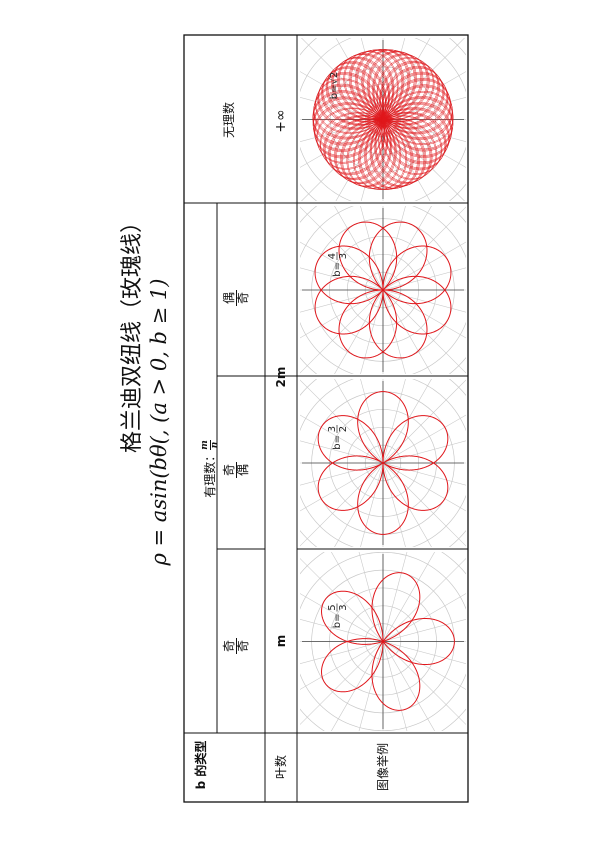  Describe the element at coordinates (281, 121) in the screenshot. I see `leaves-irrational: +∞` at that location.